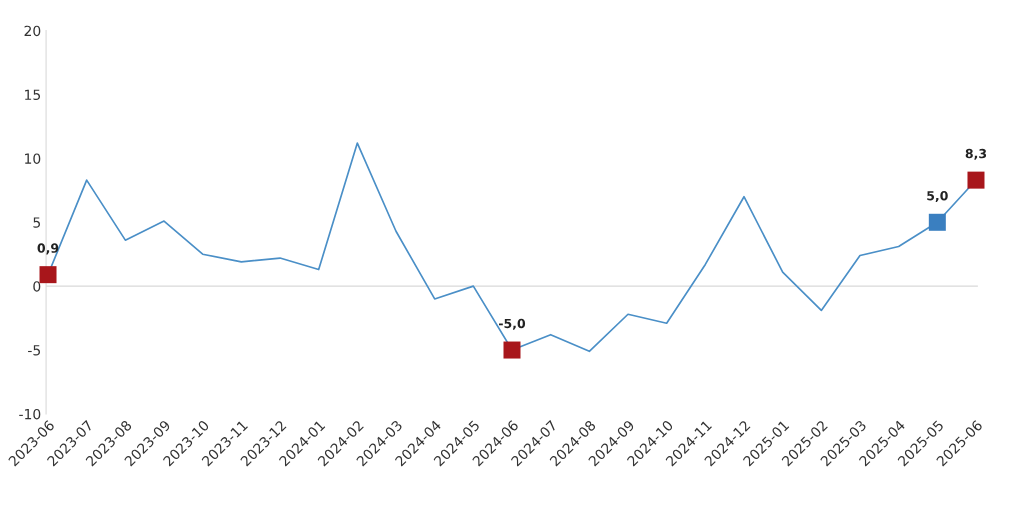  What do you see at coordinates (37, 222) in the screenshot?
I see `y-tick-label: 5` at bounding box center [37, 222].